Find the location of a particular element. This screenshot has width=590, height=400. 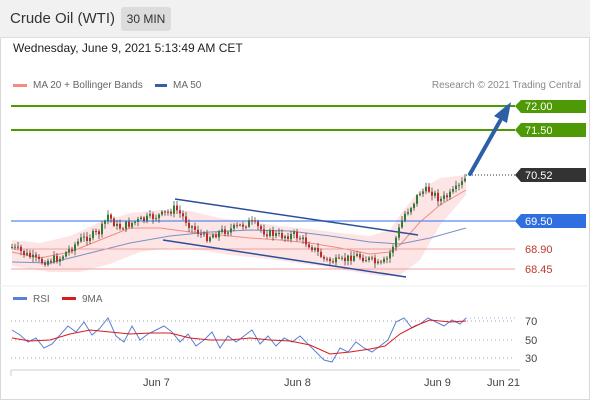

timestamp: Wednesday, June 9, 2021 5:13:49 AM CET is located at coordinates (128, 48).